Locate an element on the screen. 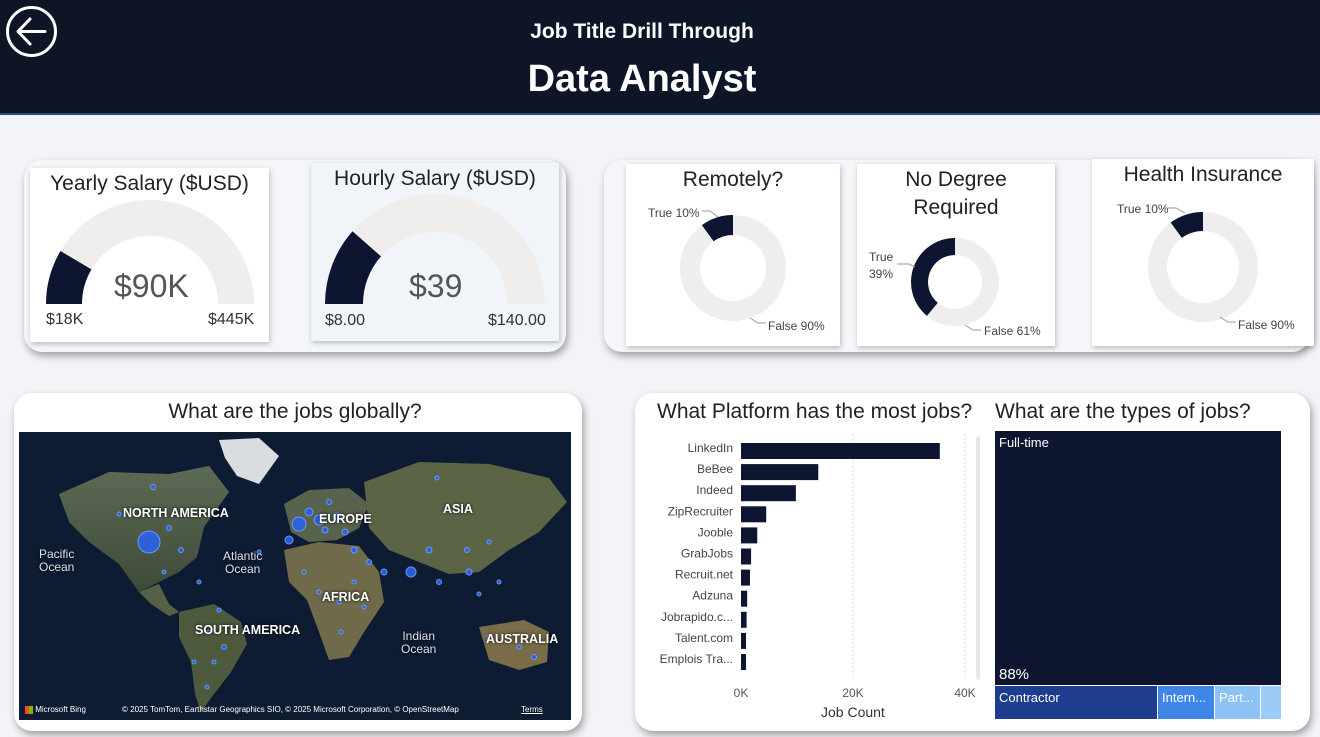  page-subtitle: Job Title Drill Through is located at coordinates (642, 31).